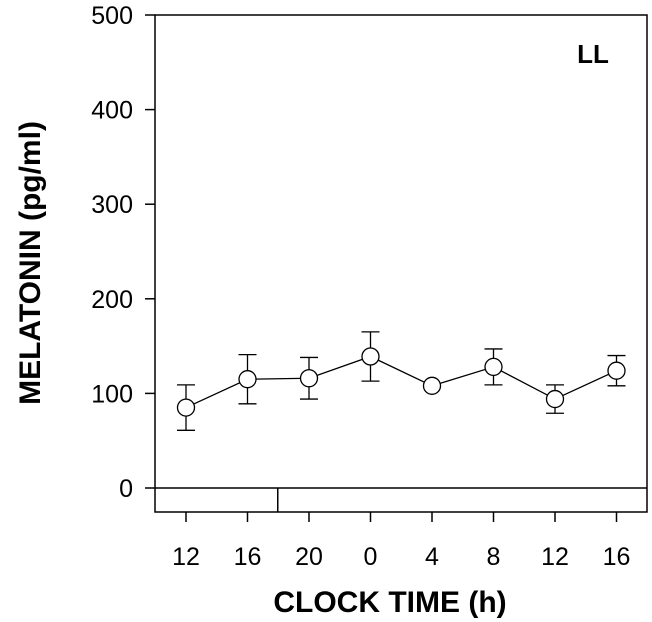  What do you see at coordinates (112, 205) in the screenshot?
I see `y-tick-label: 300` at bounding box center [112, 205].